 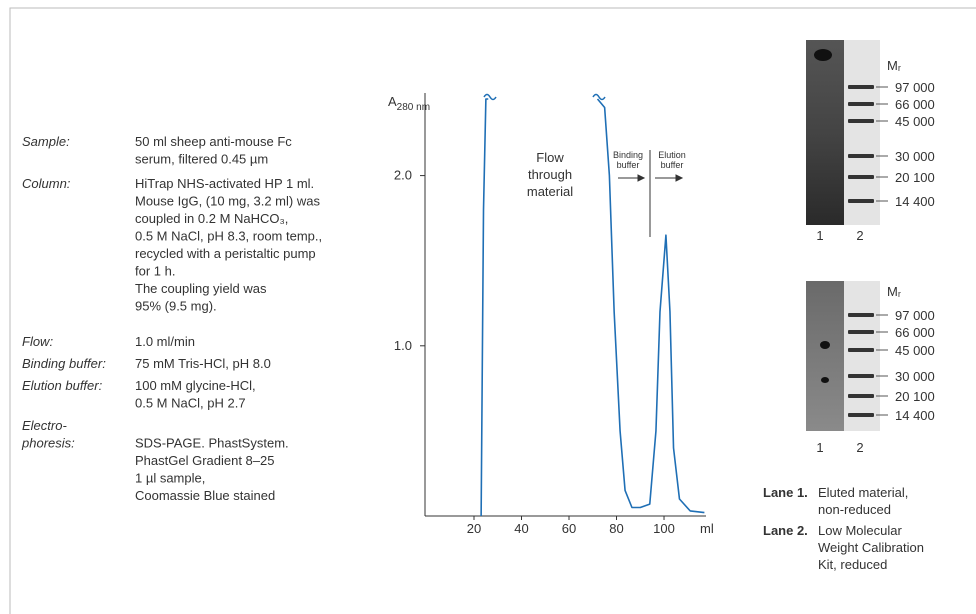 What do you see at coordinates (62, 385) in the screenshot?
I see `condition-label: Elution buffer:` at bounding box center [62, 385].